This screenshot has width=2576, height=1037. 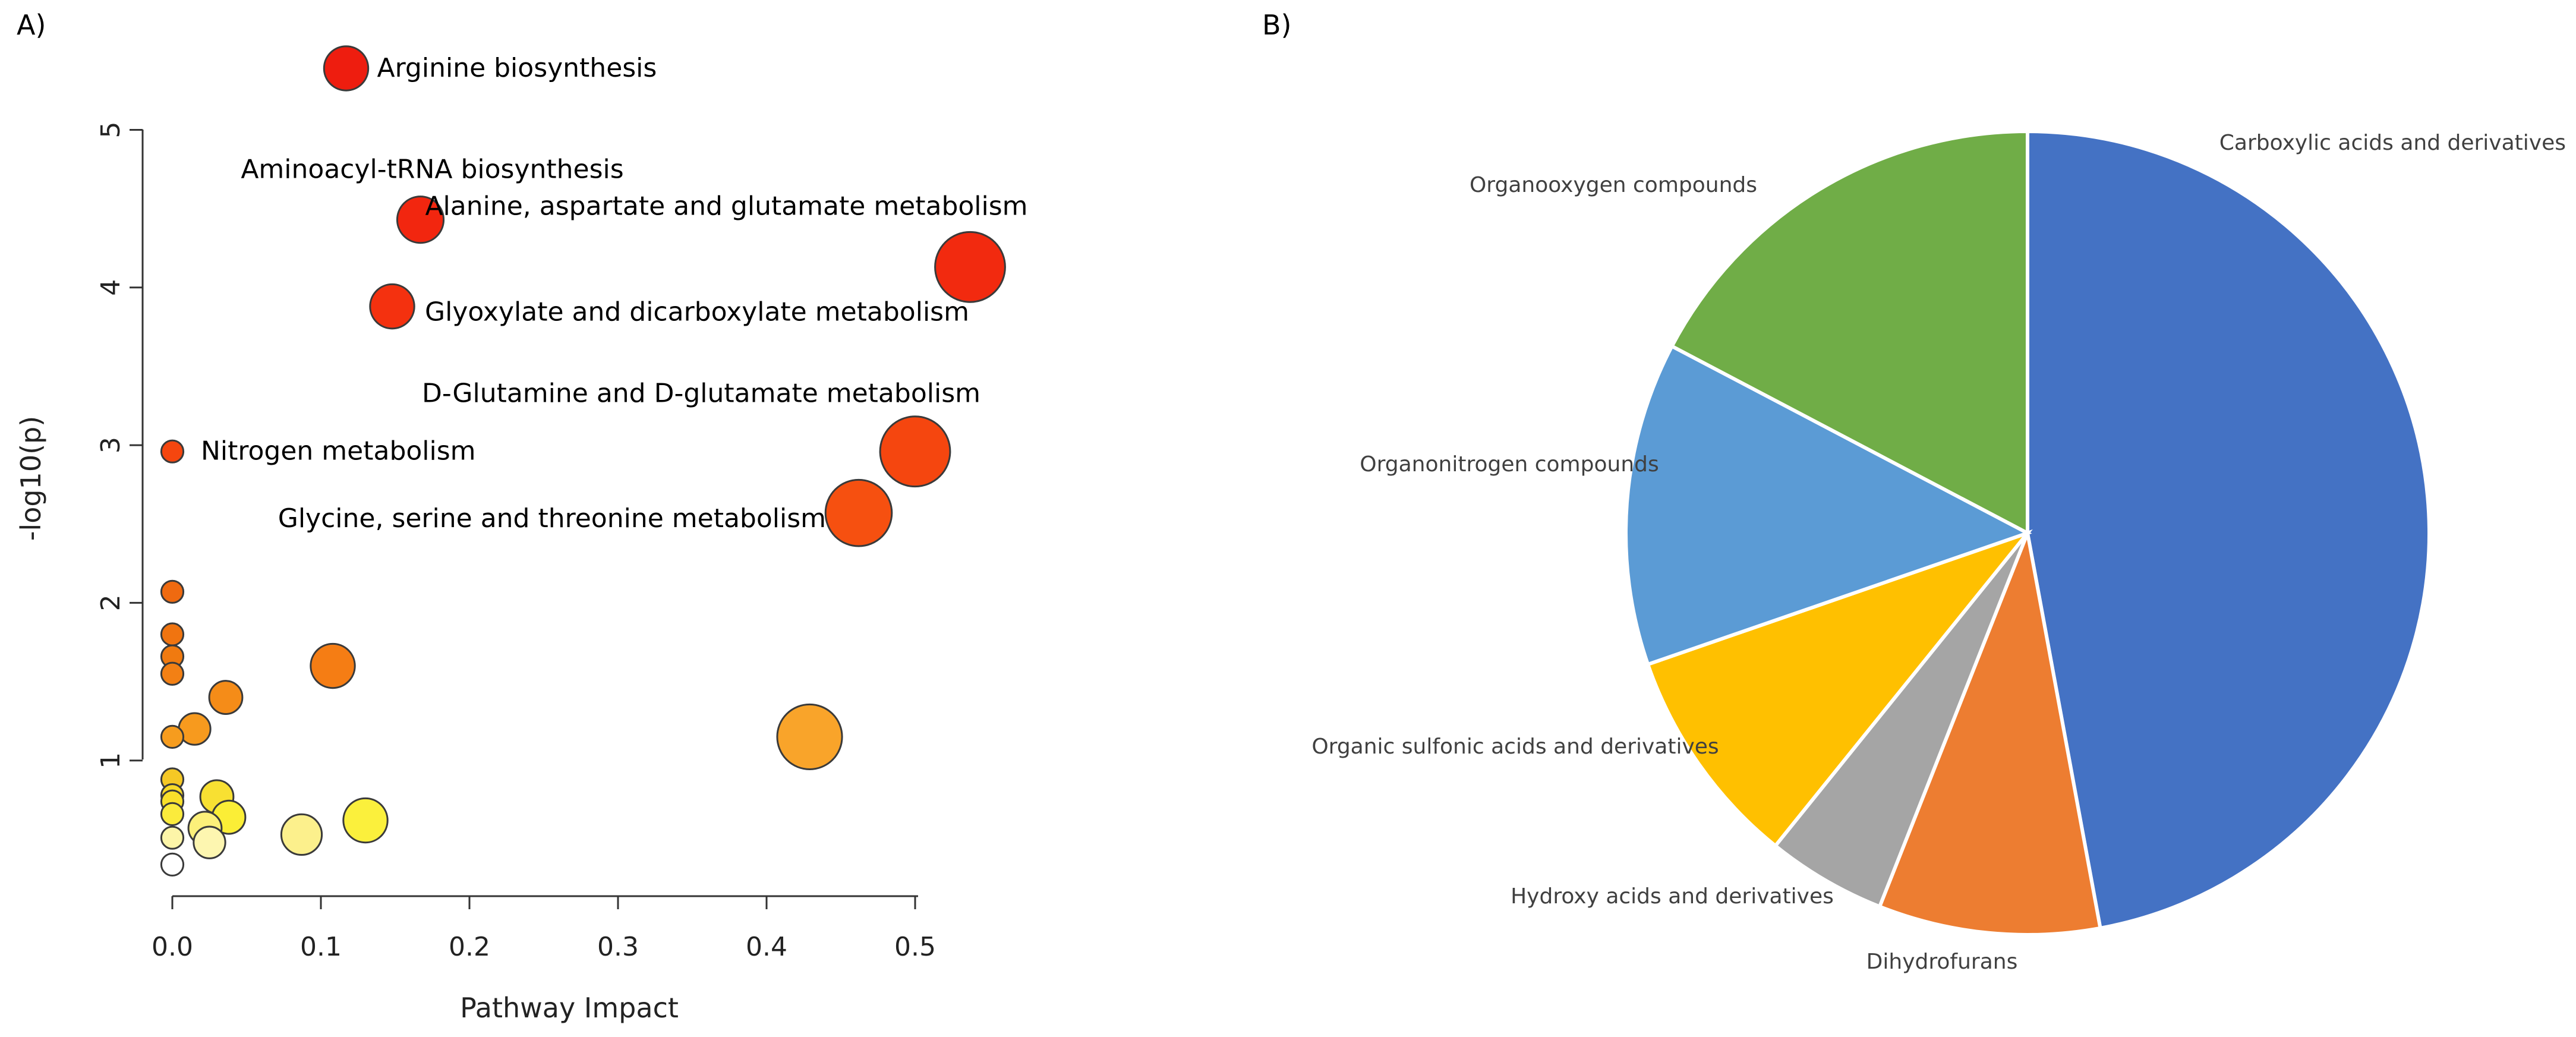 What do you see at coordinates (31, 479) in the screenshot?
I see `y-axis-label: -log10(p)` at bounding box center [31, 479].